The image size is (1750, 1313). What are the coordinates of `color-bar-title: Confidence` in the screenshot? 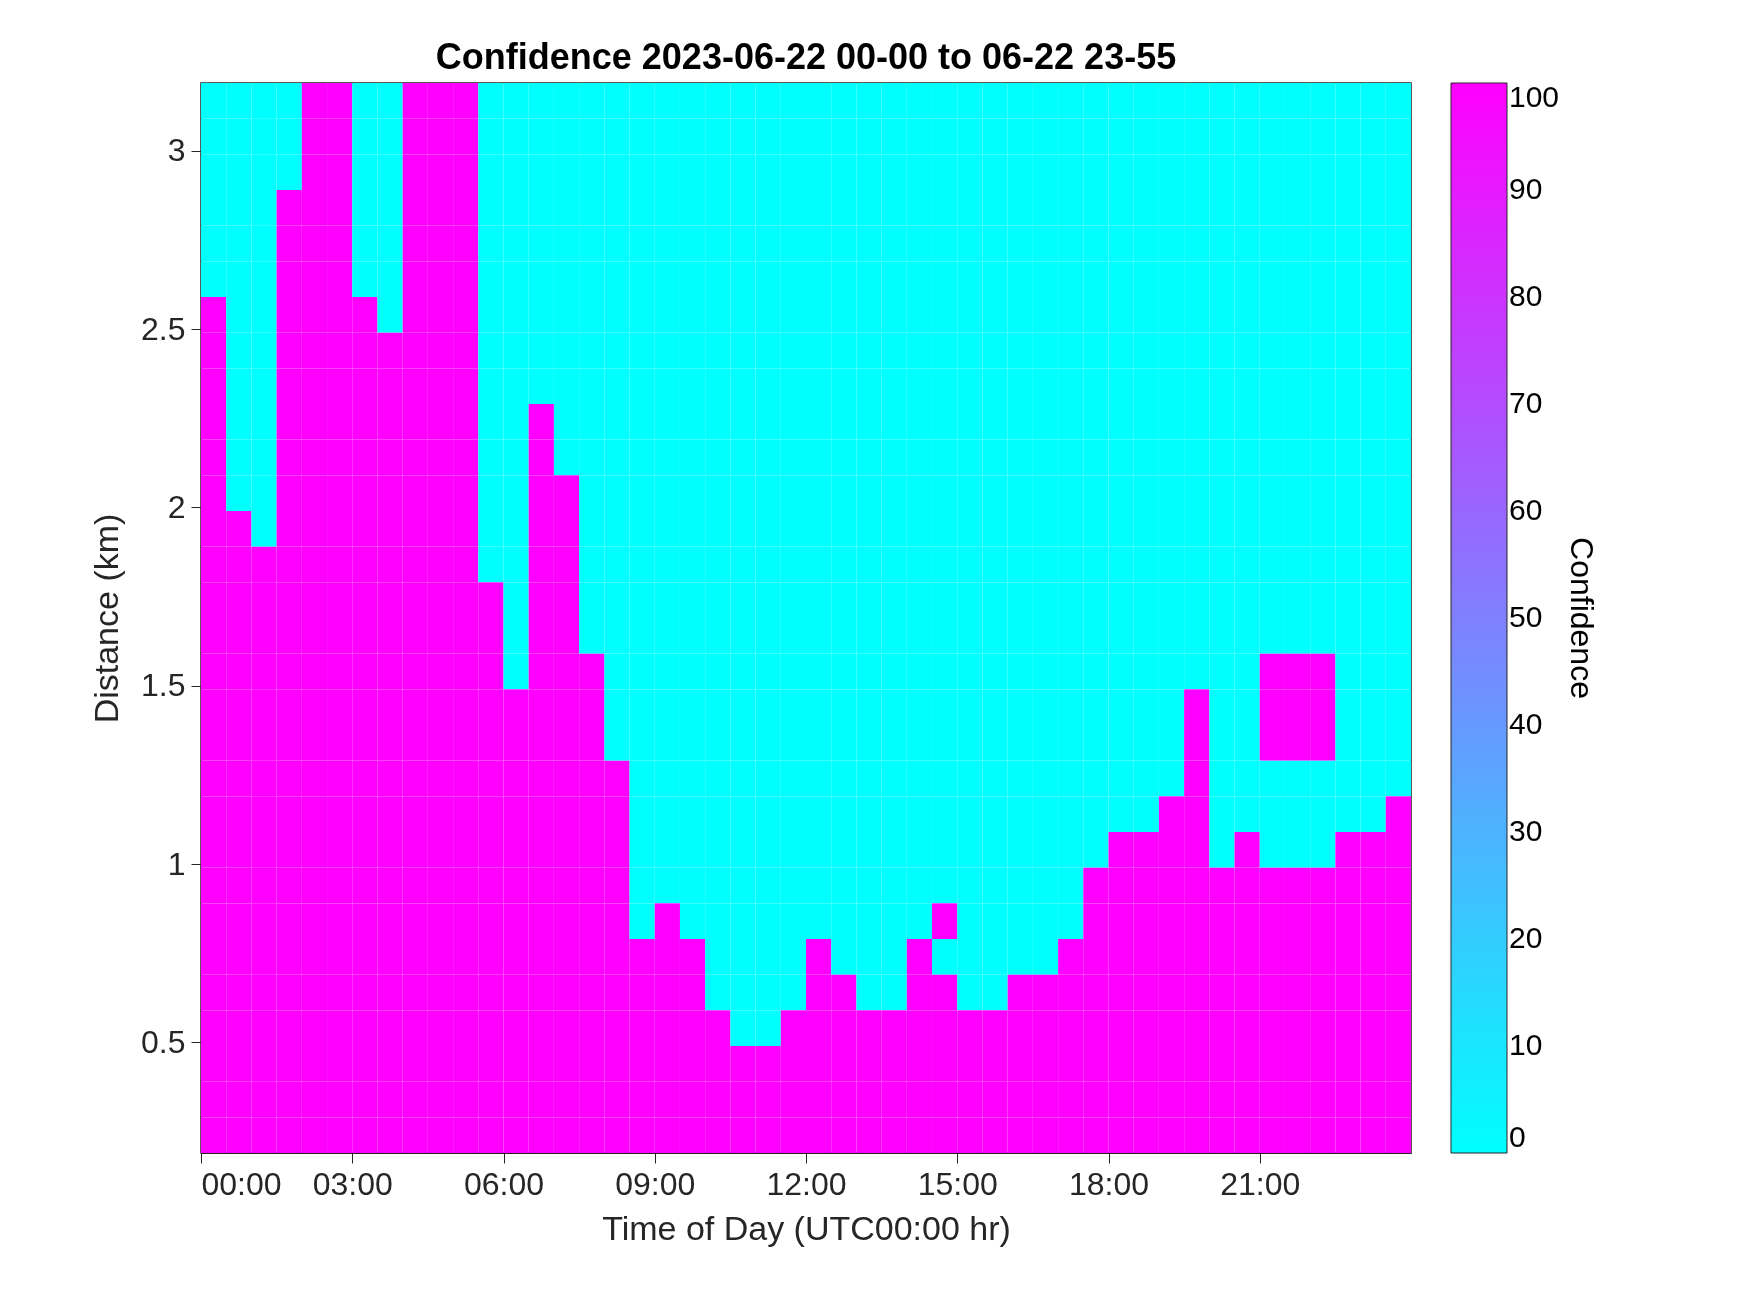 It's located at (1582, 618).